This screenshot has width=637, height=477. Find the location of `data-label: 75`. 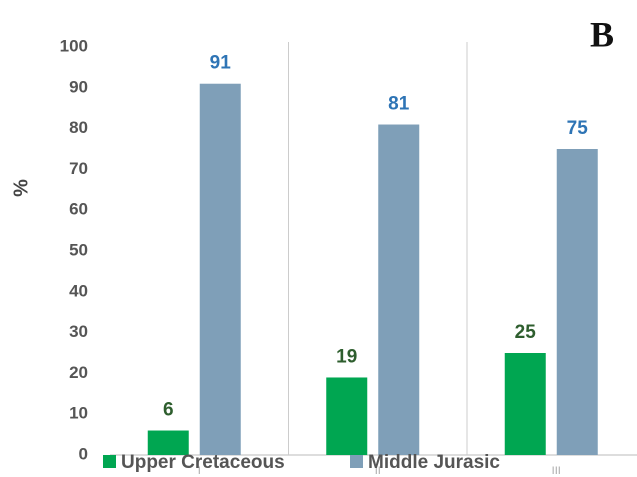

data-label: 75 is located at coordinates (578, 128).